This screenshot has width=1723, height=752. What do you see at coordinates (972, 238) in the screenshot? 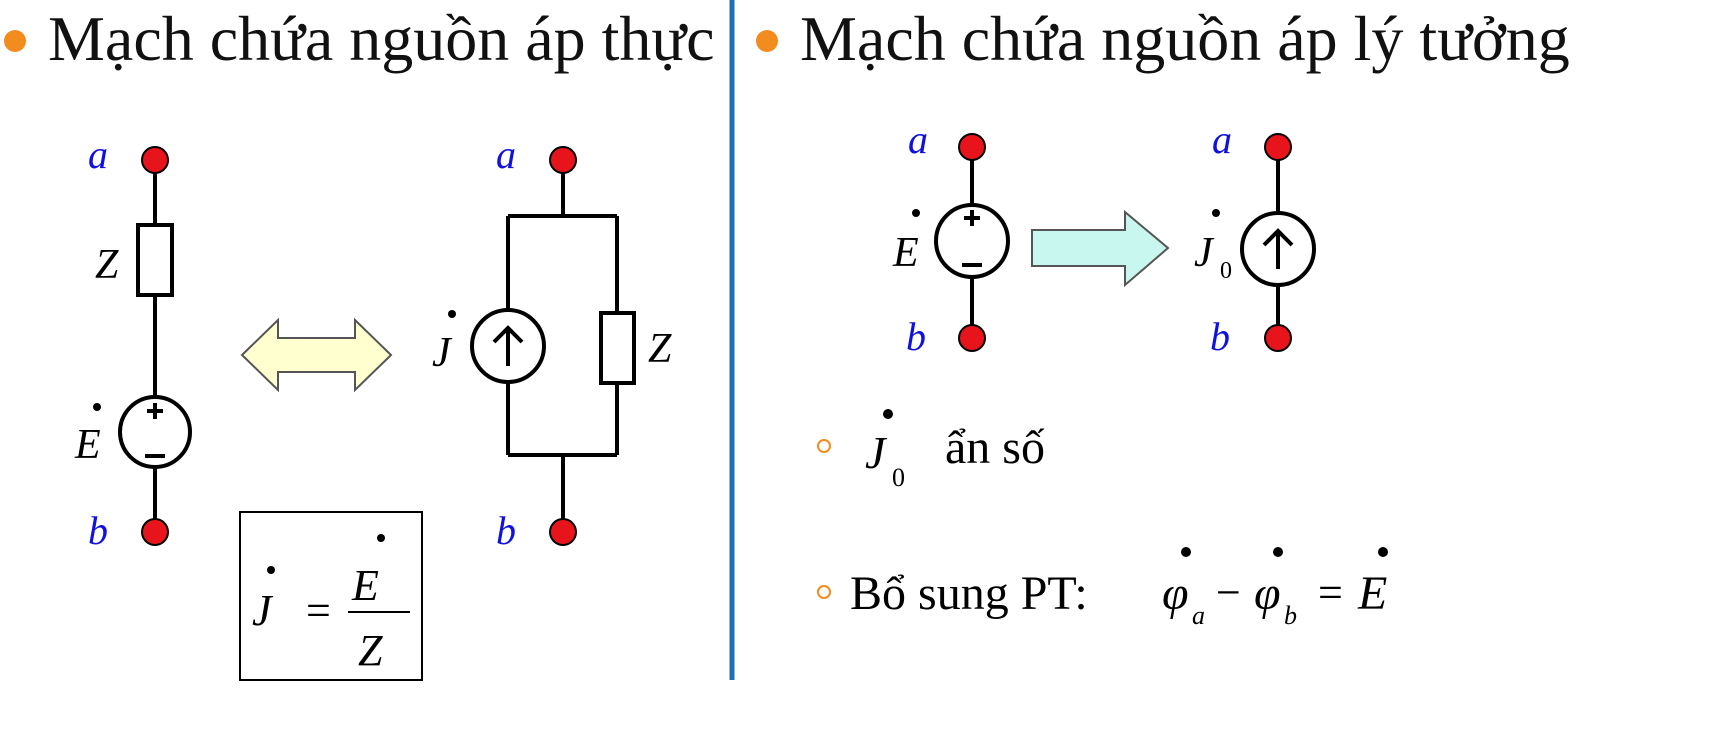
I see `voltage-source-symbol-right` at bounding box center [972, 238].